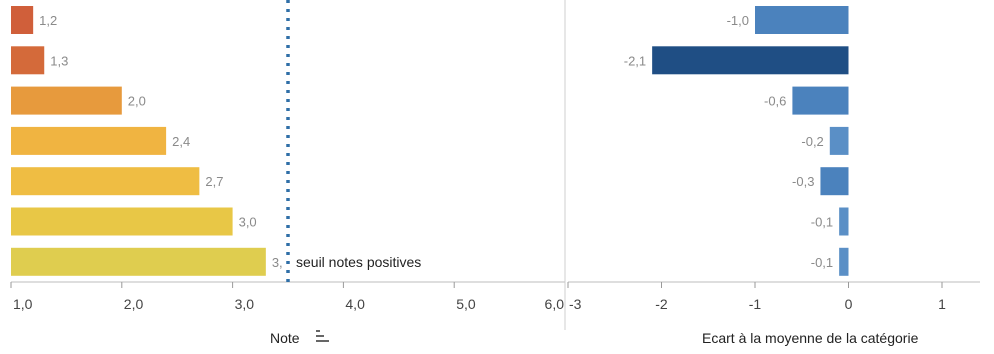 The width and height of the screenshot is (994, 354). I want to click on right-tick-label-0: -3, so click(575, 304).